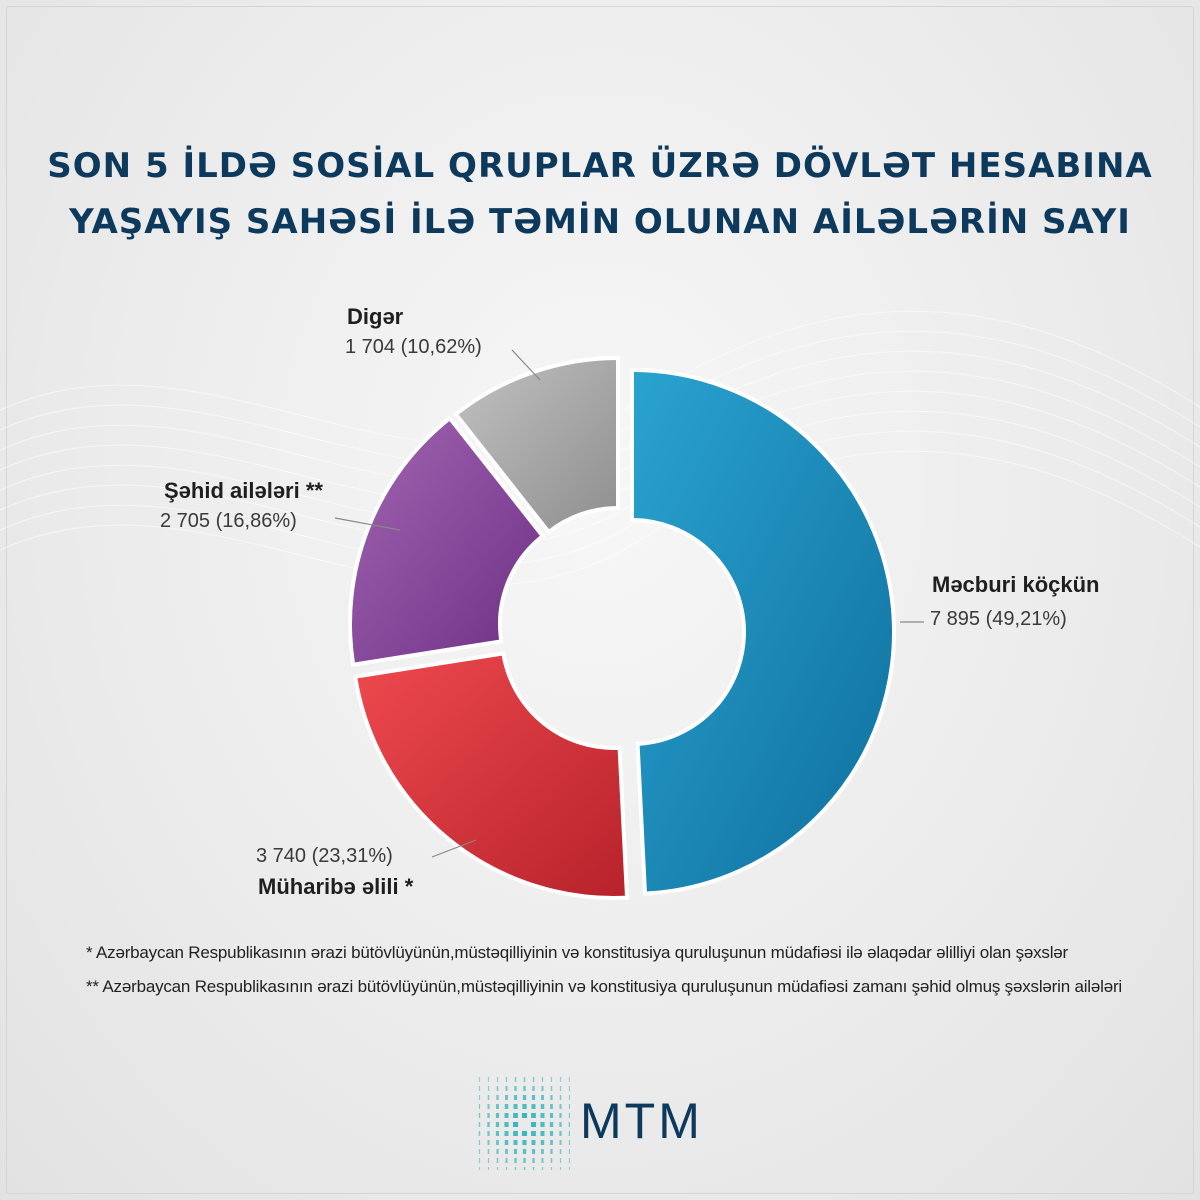  Describe the element at coordinates (413, 347) in the screenshot. I see `slice-label-value-3: 1 704 (10,62%)` at that location.